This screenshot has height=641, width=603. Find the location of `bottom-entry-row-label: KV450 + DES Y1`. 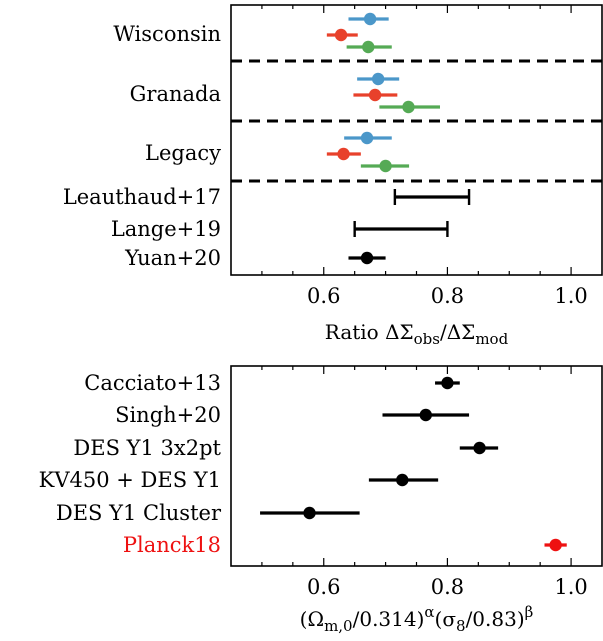

bottom-entry-row-label: KV450 + DES Y1 is located at coordinates (130, 480).